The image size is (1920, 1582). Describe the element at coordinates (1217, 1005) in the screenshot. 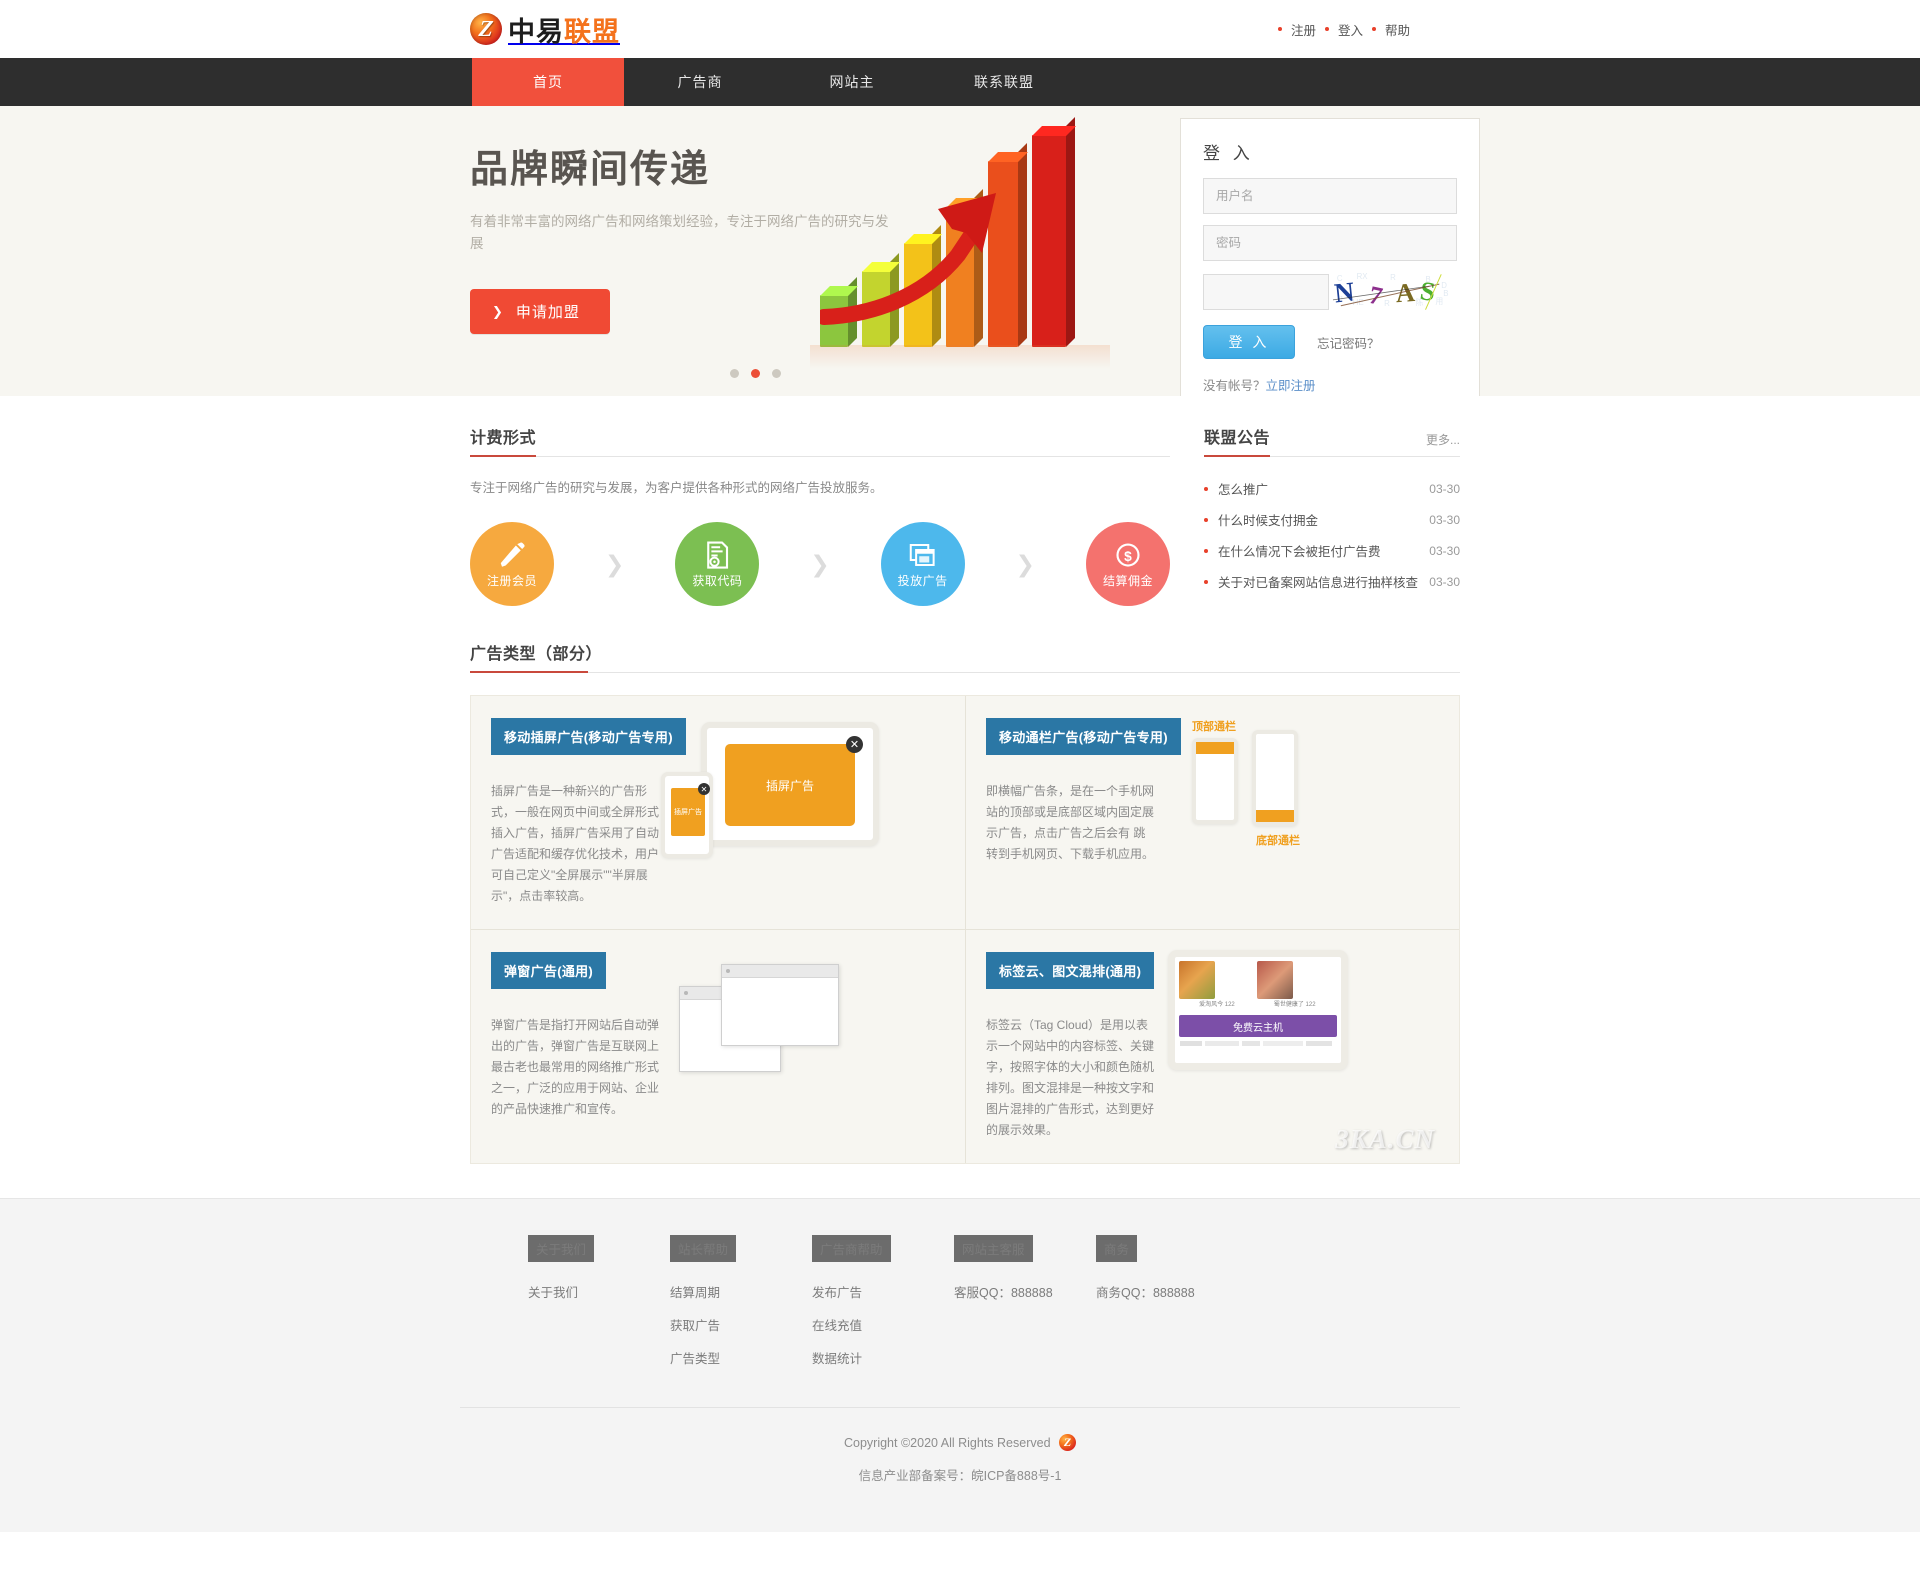

I see `thumbnail-caption: 爱淘风今 122` at that location.